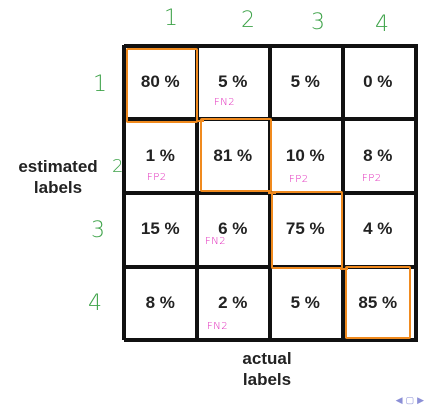 This screenshot has width=433, height=410. What do you see at coordinates (318, 22) in the screenshot?
I see `column-number-3: 3` at bounding box center [318, 22].